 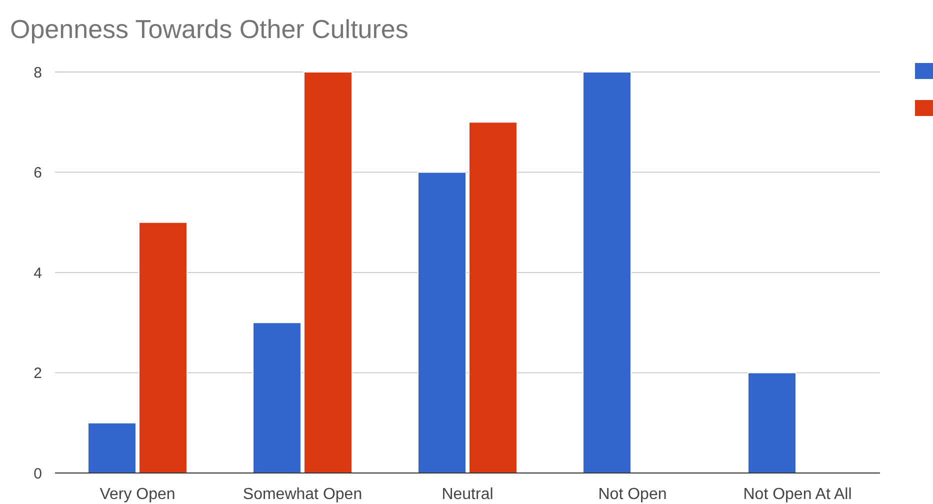 I want to click on y-tick-label: 2, so click(x=38, y=373).